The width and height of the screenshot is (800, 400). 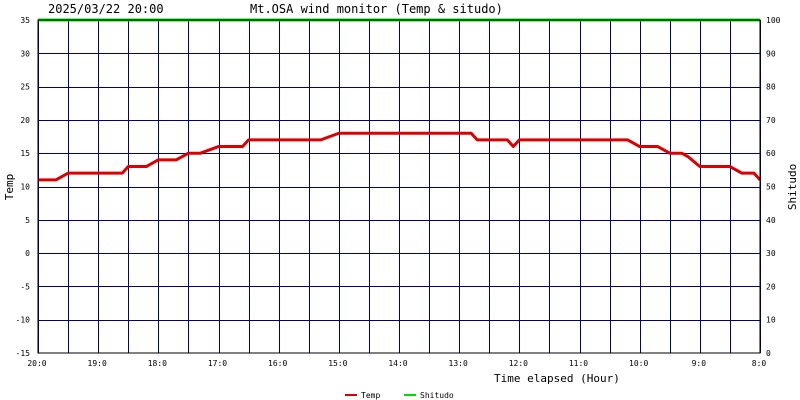 What do you see at coordinates (771, 253) in the screenshot?
I see `y2-tick-label: 30` at bounding box center [771, 253].